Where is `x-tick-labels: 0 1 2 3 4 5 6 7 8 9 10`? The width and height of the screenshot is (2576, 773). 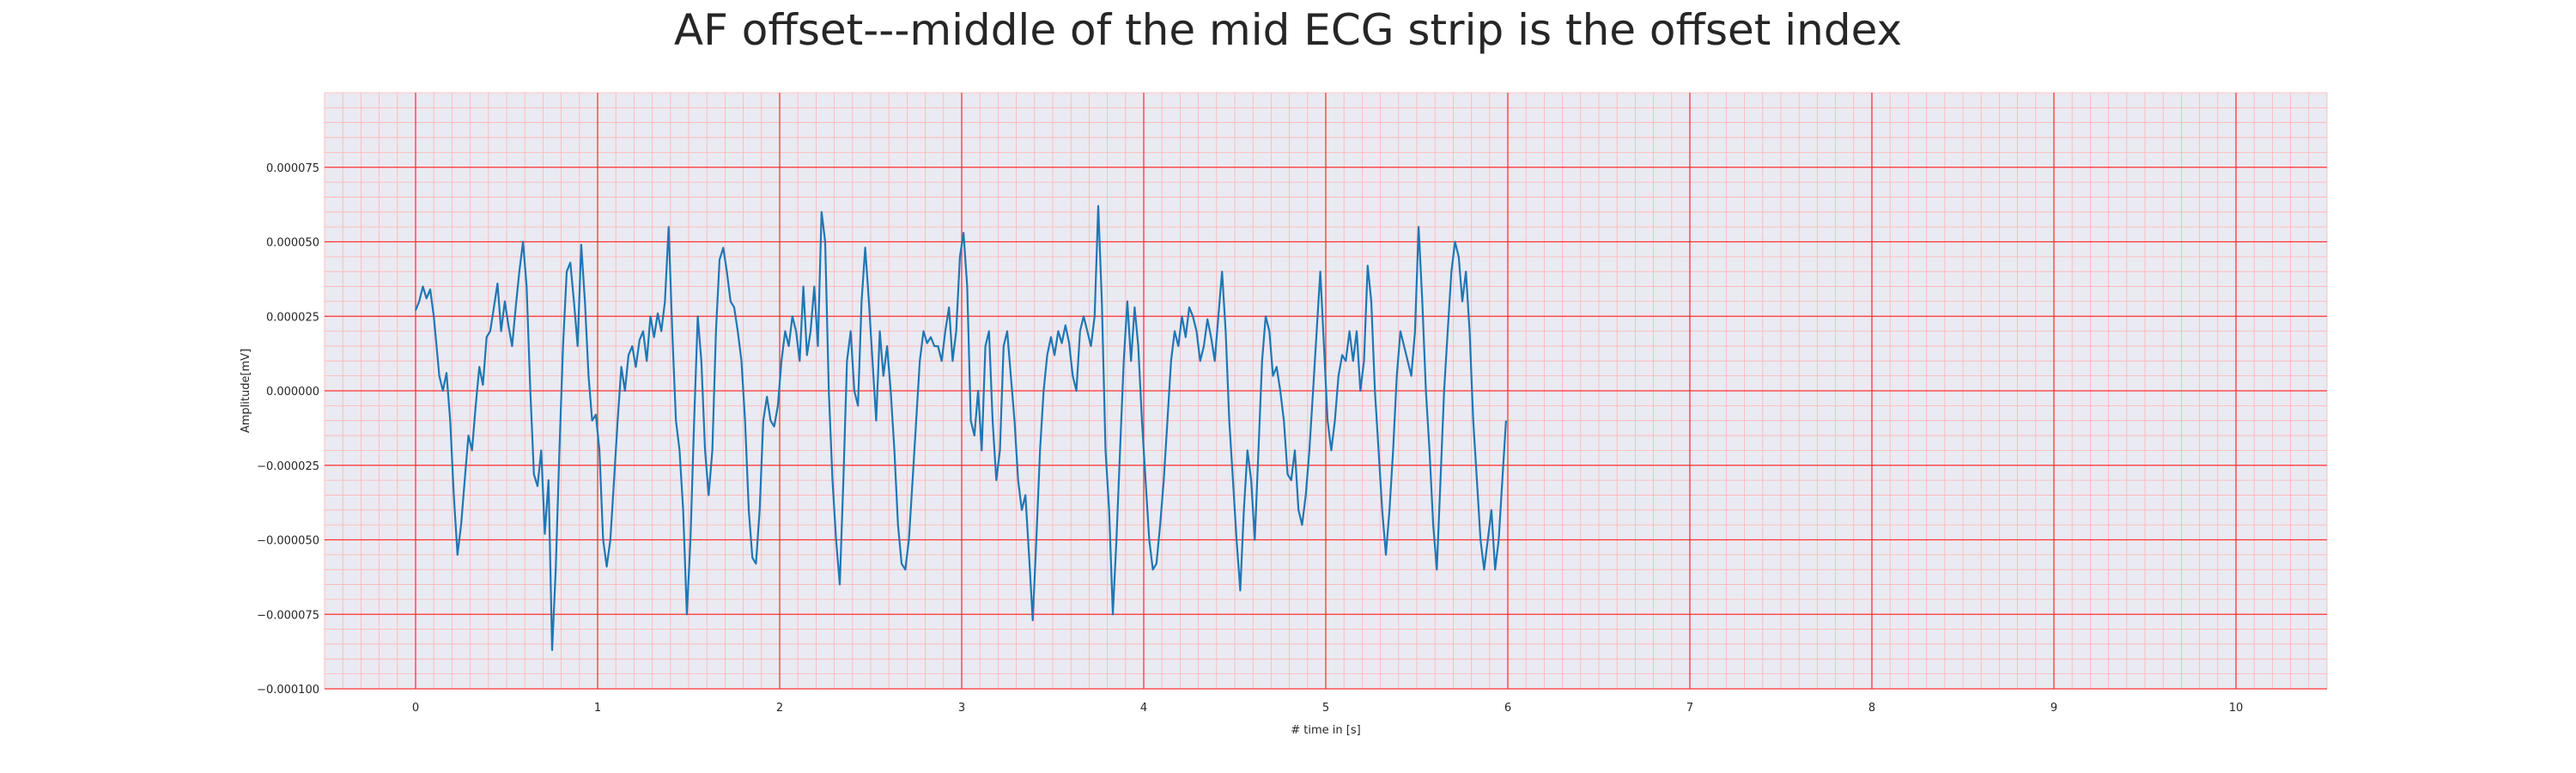 x-tick-labels: 0 1 2 3 4 5 6 7 8 9 10 is located at coordinates (1327, 708).